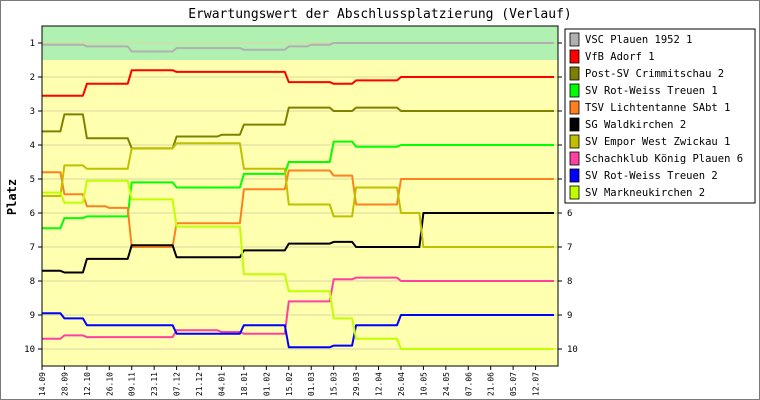 This screenshot has width=760, height=400. What do you see at coordinates (32, 146) in the screenshot?
I see `y-tick-label: 4` at bounding box center [32, 146].